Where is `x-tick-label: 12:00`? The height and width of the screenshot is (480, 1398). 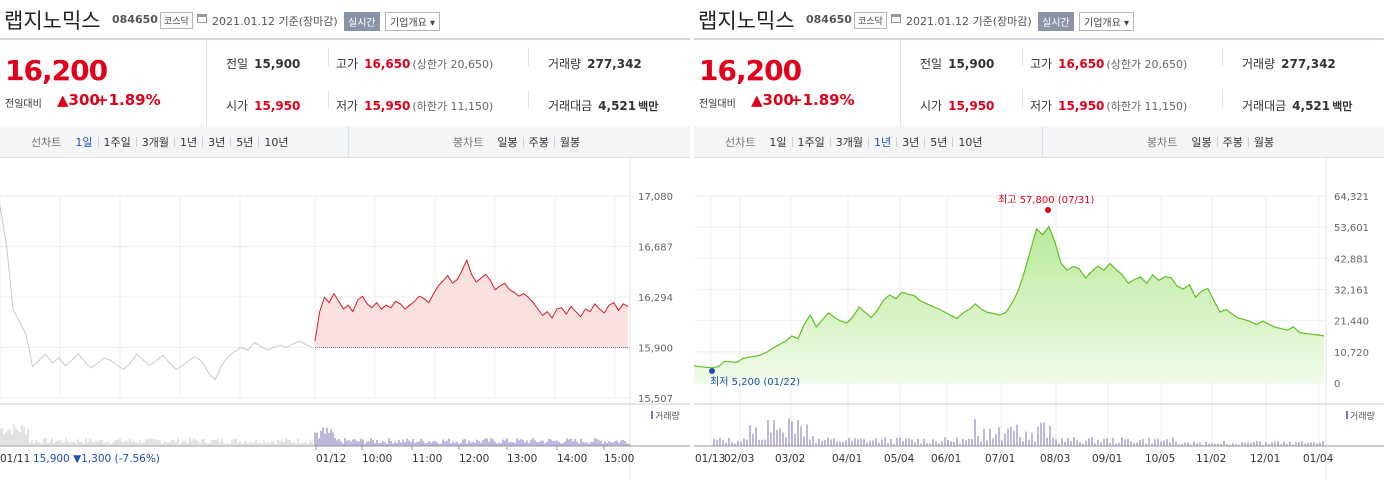 x-tick-label: 12:00 is located at coordinates (474, 459).